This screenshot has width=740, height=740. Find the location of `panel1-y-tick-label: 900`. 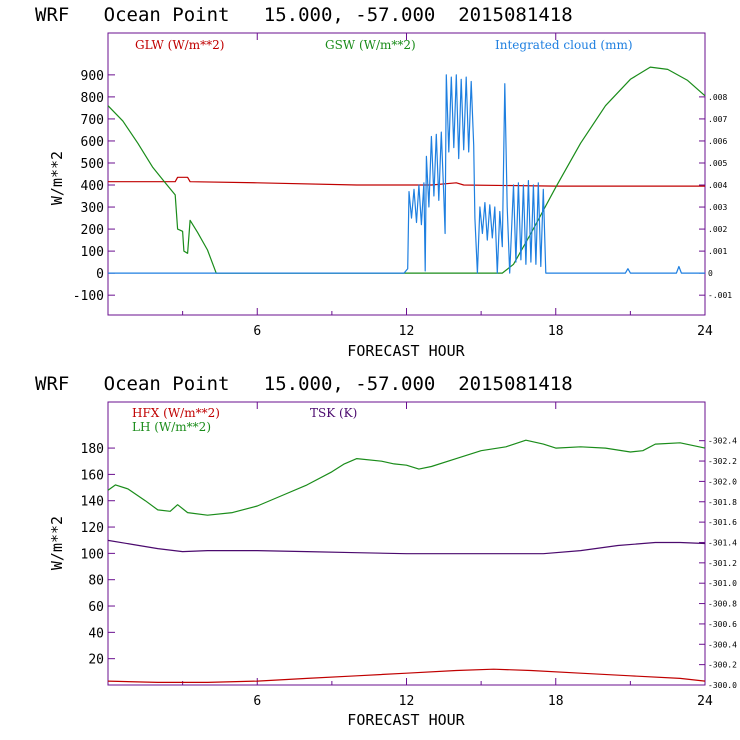

panel1-y-tick-label: 900 is located at coordinates (92, 76).